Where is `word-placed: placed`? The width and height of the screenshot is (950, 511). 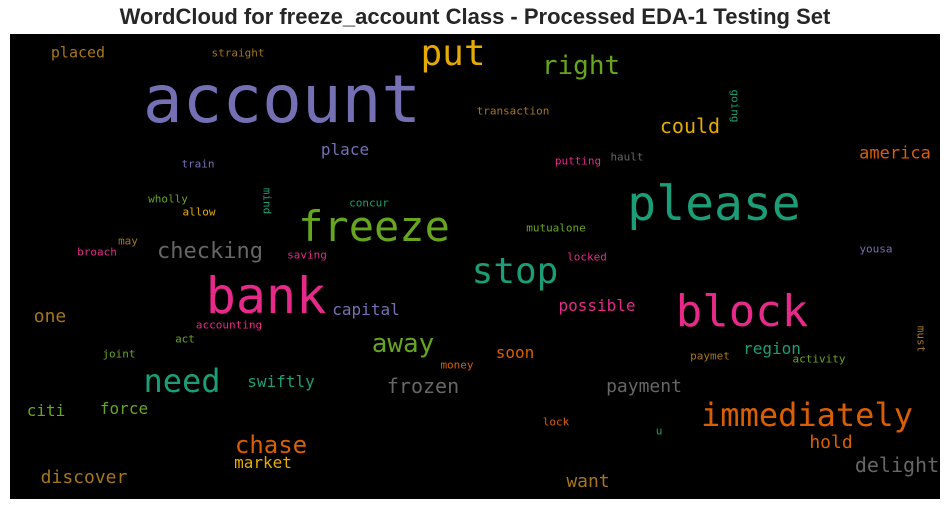
word-placed: placed is located at coordinates (78, 52).